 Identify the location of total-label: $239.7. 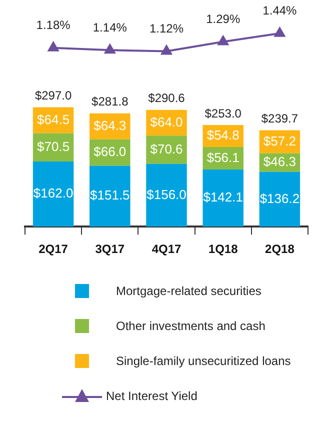
(279, 119).